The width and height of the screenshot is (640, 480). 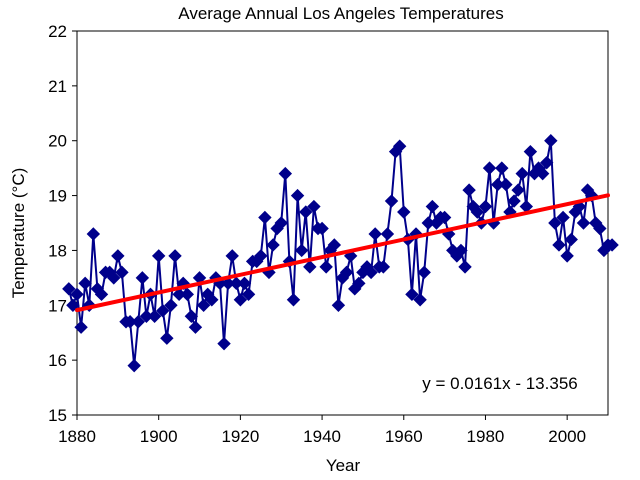 What do you see at coordinates (57, 360) in the screenshot?
I see `y-tick-label: 16` at bounding box center [57, 360].